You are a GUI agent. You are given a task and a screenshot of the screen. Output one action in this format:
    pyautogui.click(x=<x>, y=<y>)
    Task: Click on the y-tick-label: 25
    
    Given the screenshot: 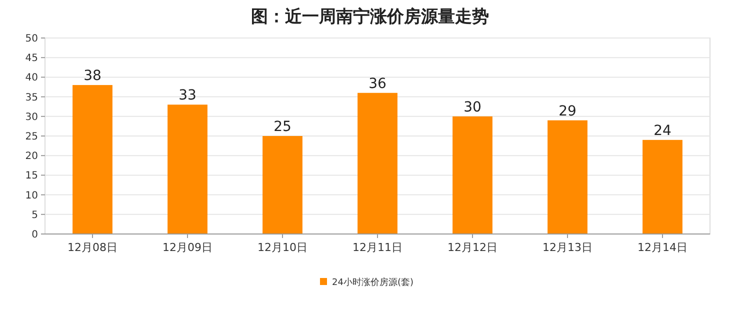 What is the action you would take?
    pyautogui.click(x=31, y=137)
    